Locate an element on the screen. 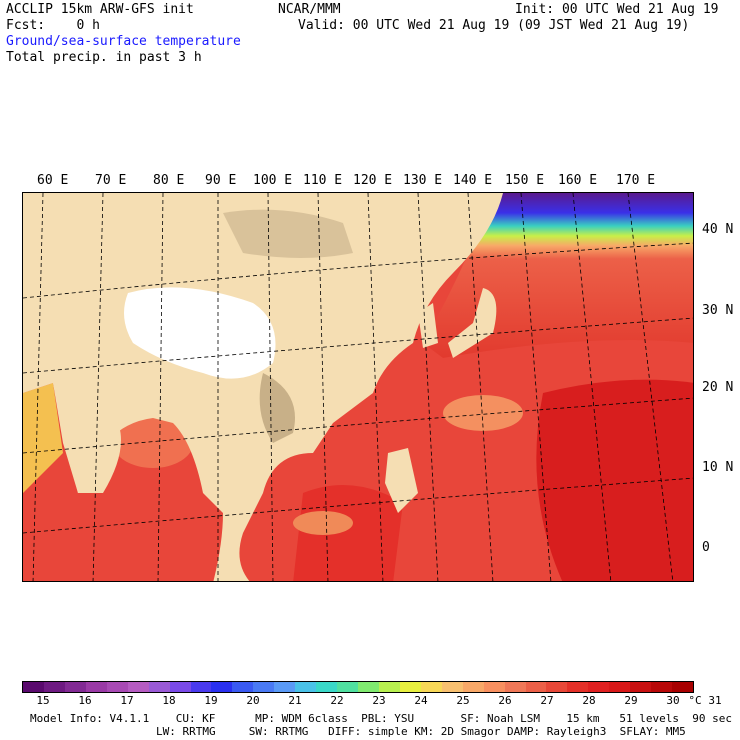 This screenshot has width=740, height=740. colorbar-tick-label: 17 is located at coordinates (127, 700).